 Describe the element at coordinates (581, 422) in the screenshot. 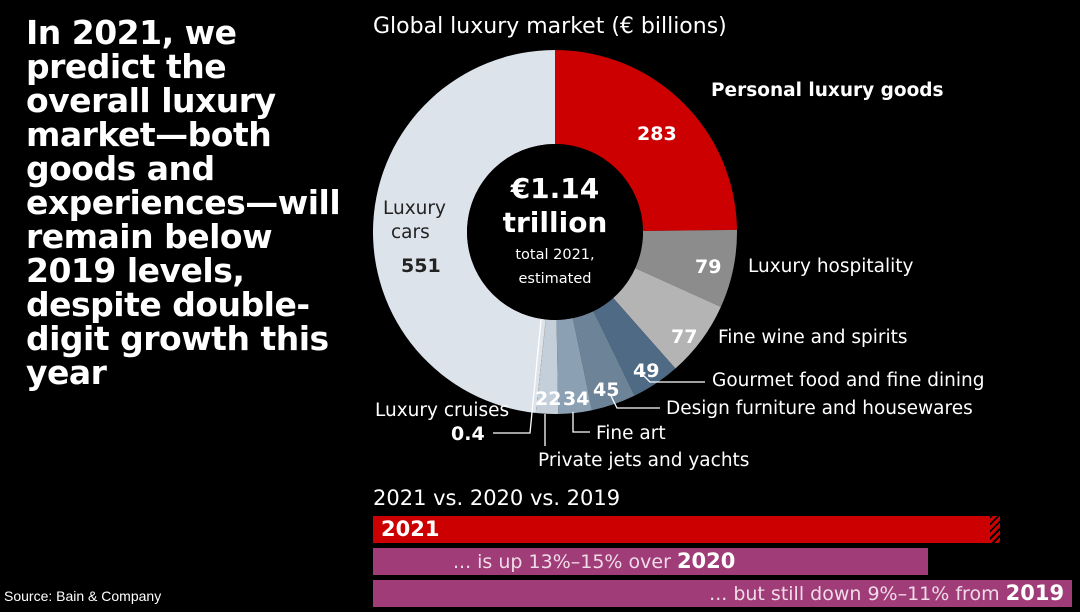

I see `leader-fine-art` at that location.